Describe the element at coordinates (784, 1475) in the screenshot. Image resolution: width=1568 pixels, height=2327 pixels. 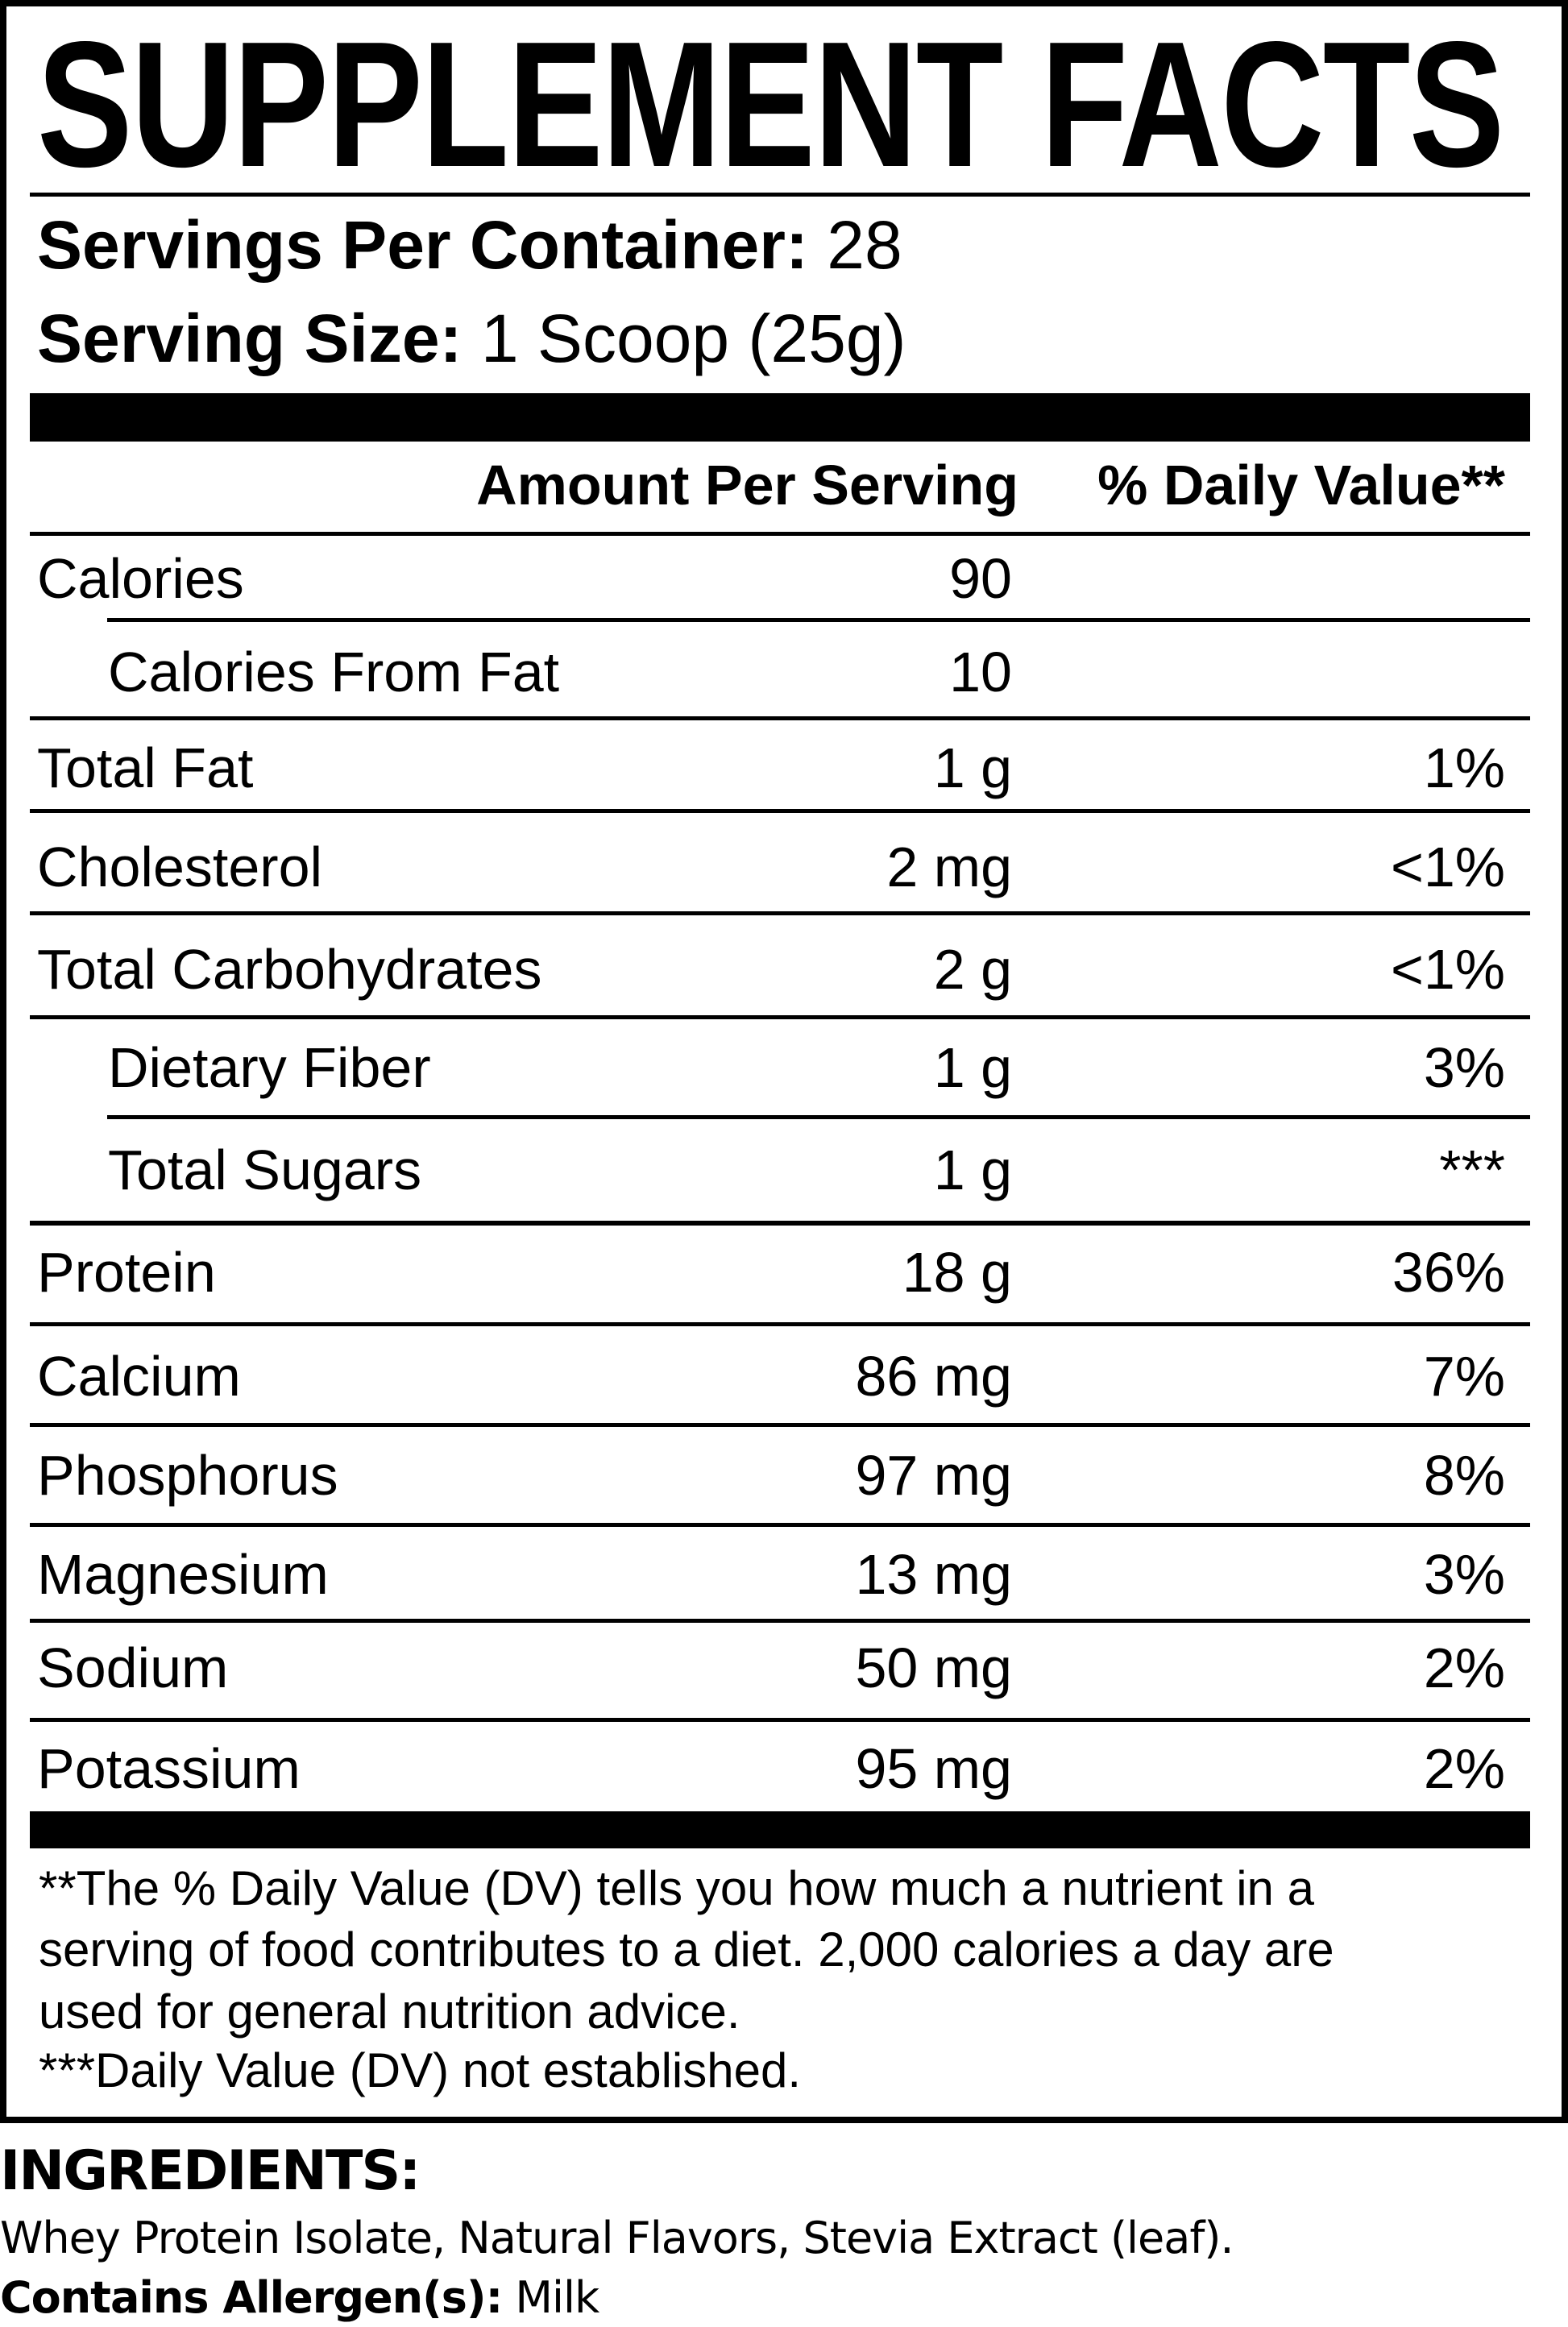
I see `row-phosphorus: Phosphorus 97 mg 8%` at that location.